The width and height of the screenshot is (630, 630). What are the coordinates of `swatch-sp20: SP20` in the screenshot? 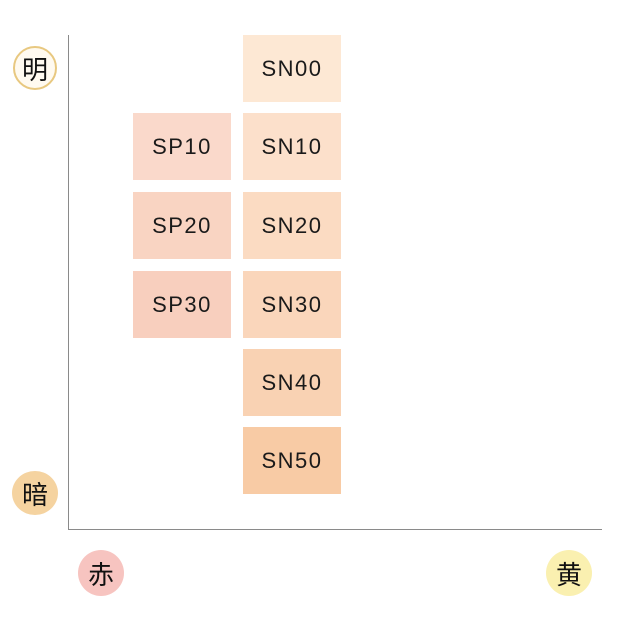 It's located at (182, 225).